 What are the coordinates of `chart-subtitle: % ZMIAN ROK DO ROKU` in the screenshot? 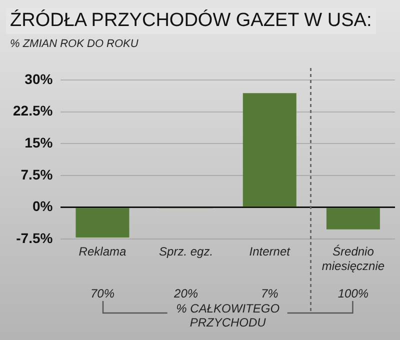 It's located at (74, 44).